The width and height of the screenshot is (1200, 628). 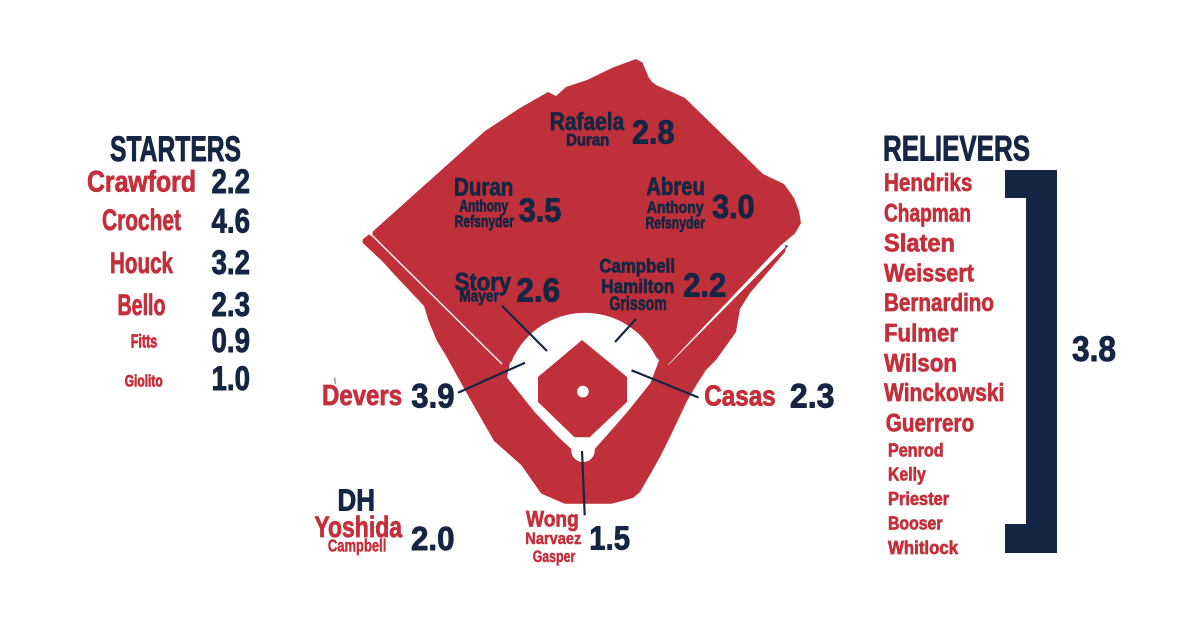 I want to click on svg-text: Grissom, so click(x=638, y=304).